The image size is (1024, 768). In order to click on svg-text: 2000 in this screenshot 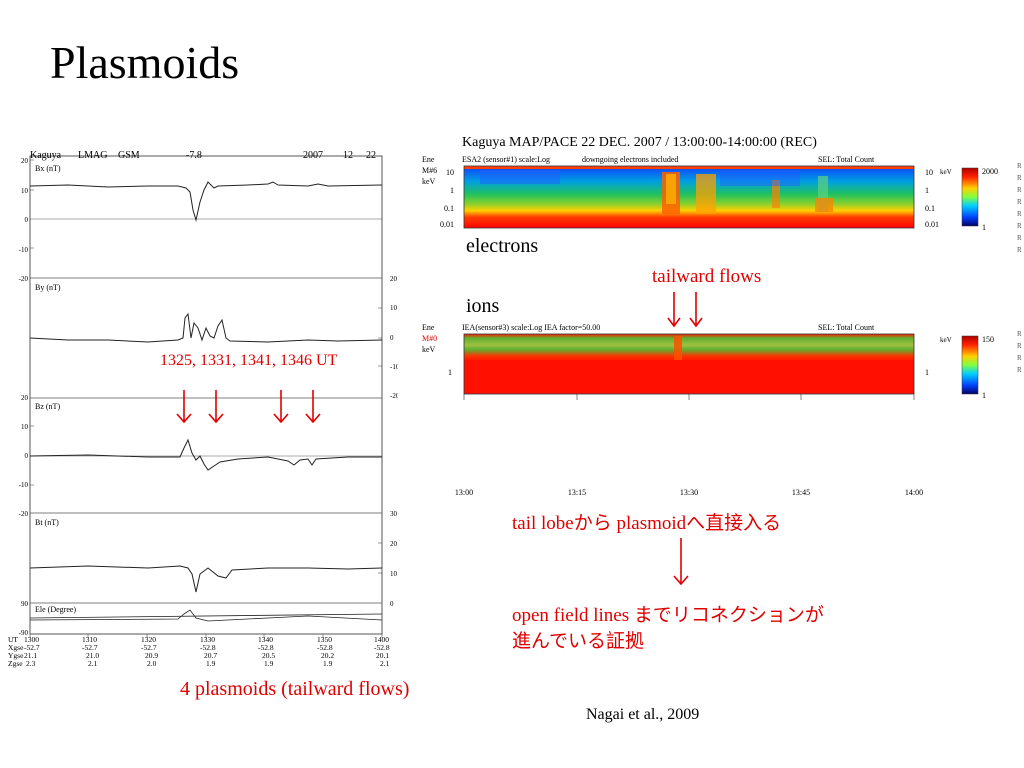, I will do `click(990, 171)`.